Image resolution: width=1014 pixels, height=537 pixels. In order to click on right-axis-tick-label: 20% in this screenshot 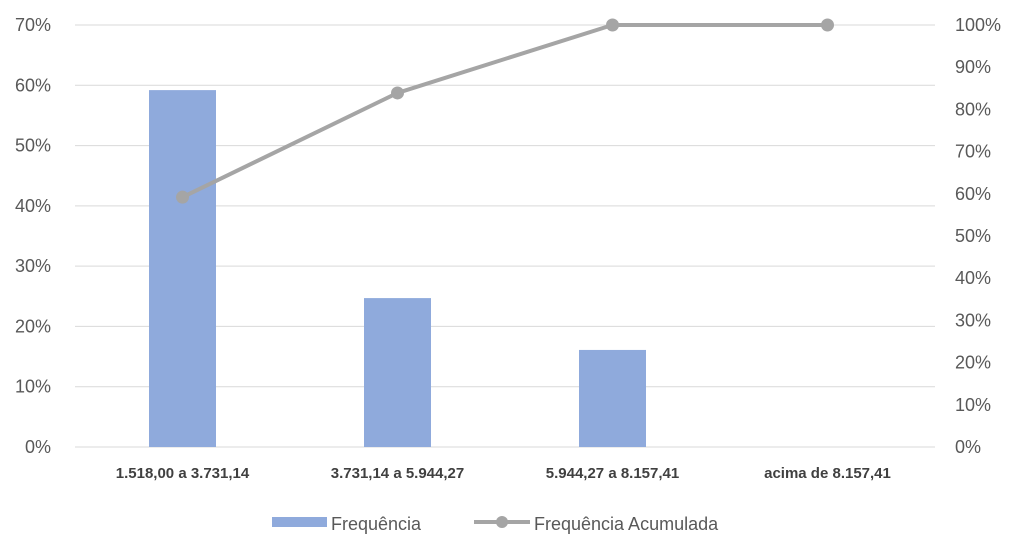, I will do `click(973, 363)`.